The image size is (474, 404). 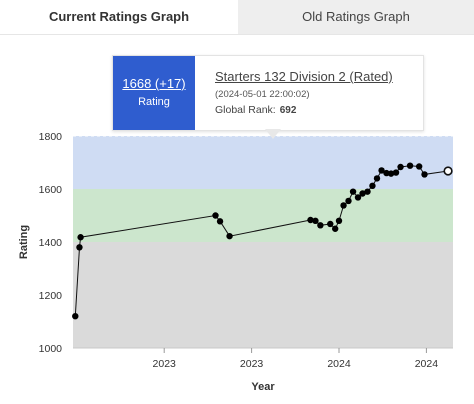 What do you see at coordinates (296, 359) in the screenshot?
I see `x-axis-ticks: 2023 2023 2024 2024` at bounding box center [296, 359].